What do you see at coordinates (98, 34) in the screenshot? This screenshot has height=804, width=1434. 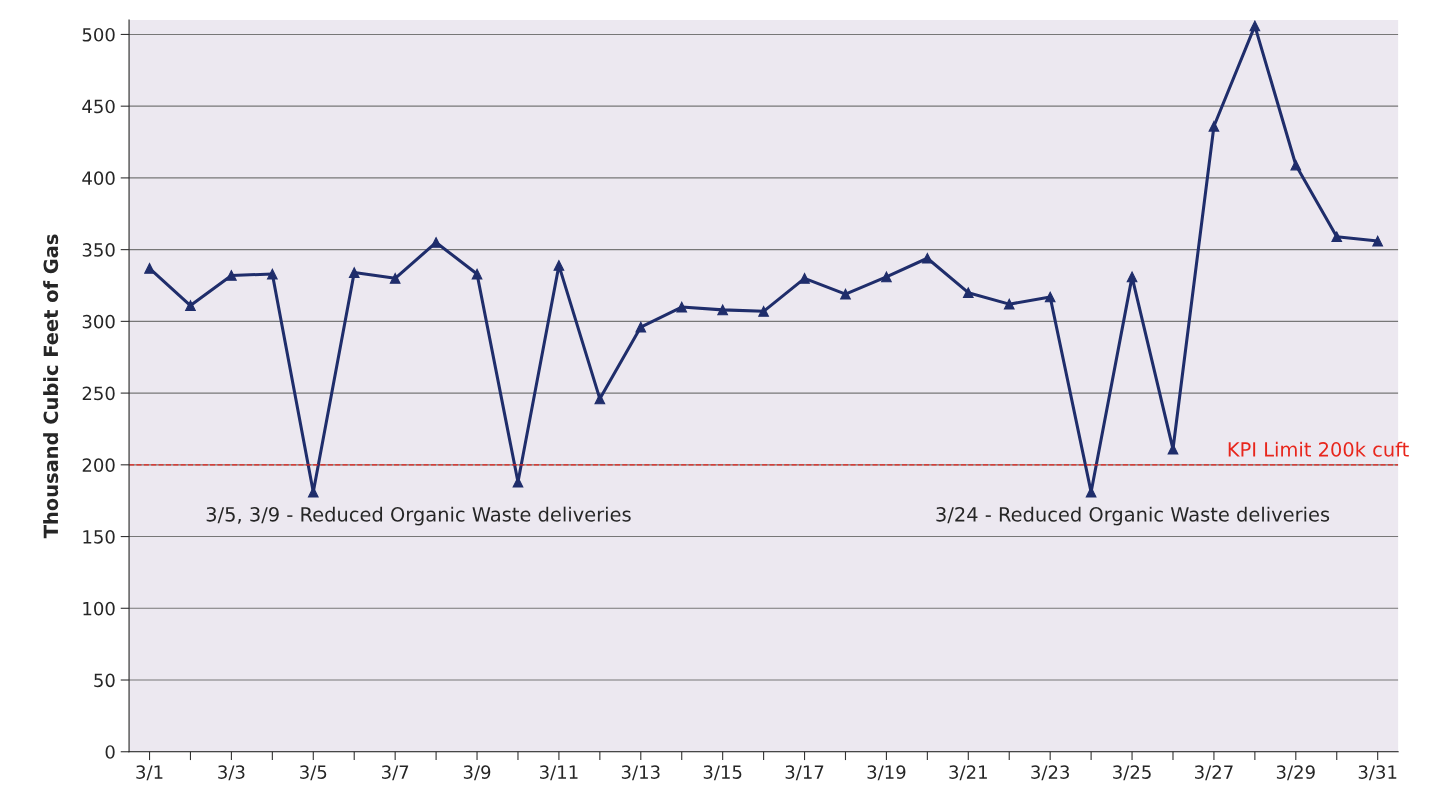 I see `y-tick-label: 500` at bounding box center [98, 34].